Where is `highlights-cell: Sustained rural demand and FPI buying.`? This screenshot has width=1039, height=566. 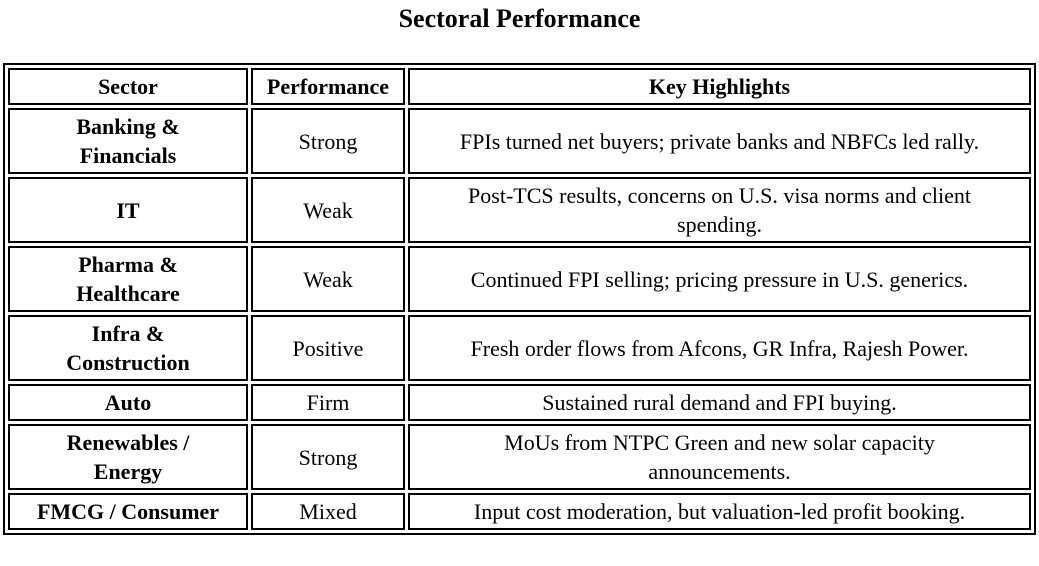 highlights-cell: Sustained rural demand and FPI buying. is located at coordinates (719, 402).